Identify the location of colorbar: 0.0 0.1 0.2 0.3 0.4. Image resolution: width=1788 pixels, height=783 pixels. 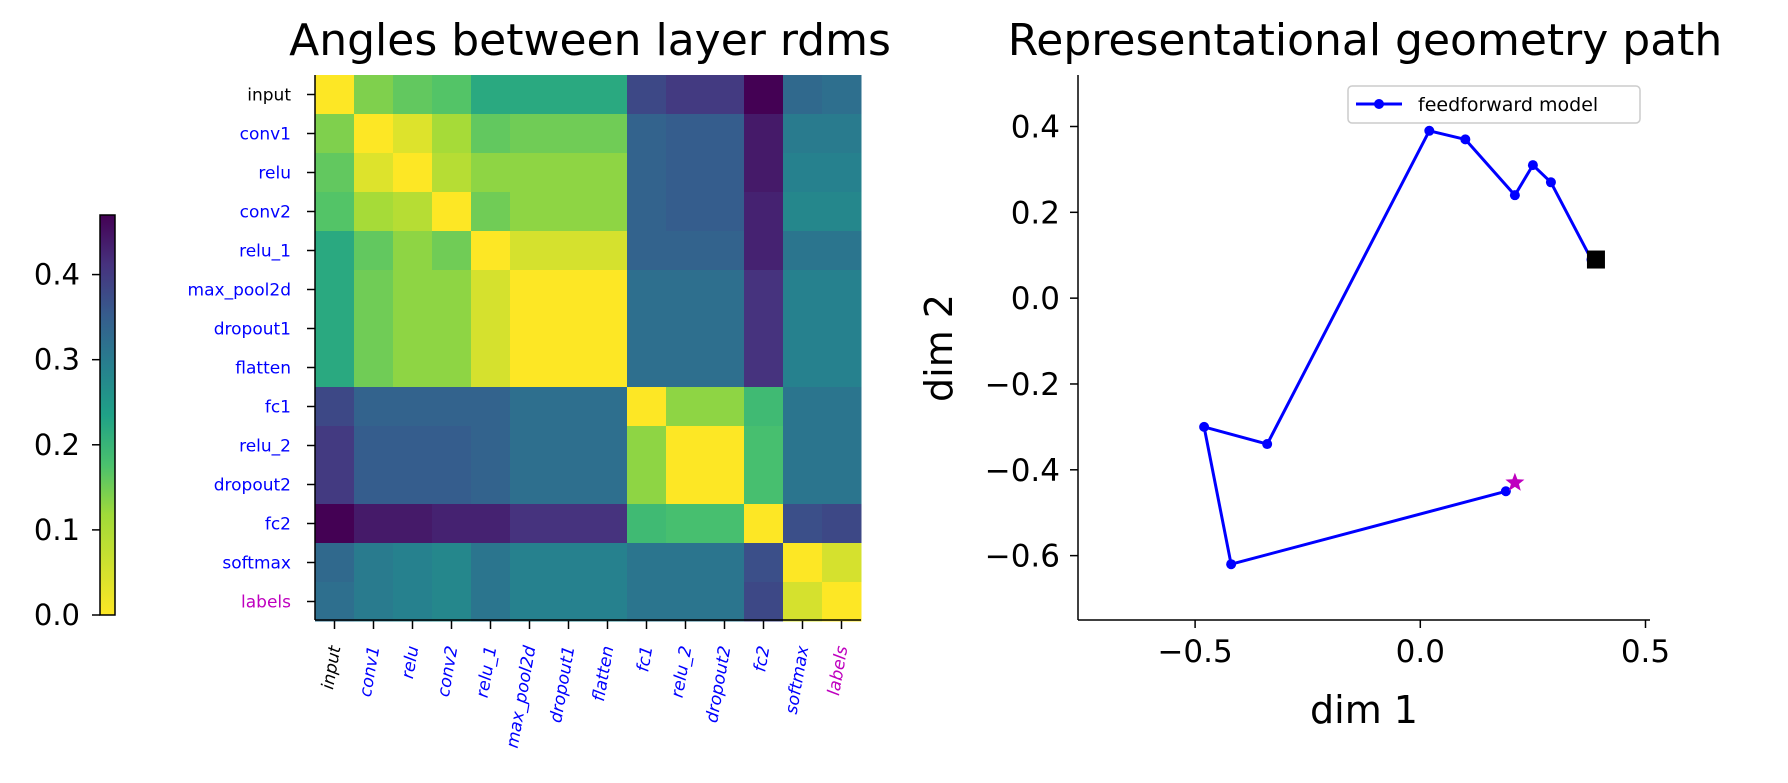
(75, 423).